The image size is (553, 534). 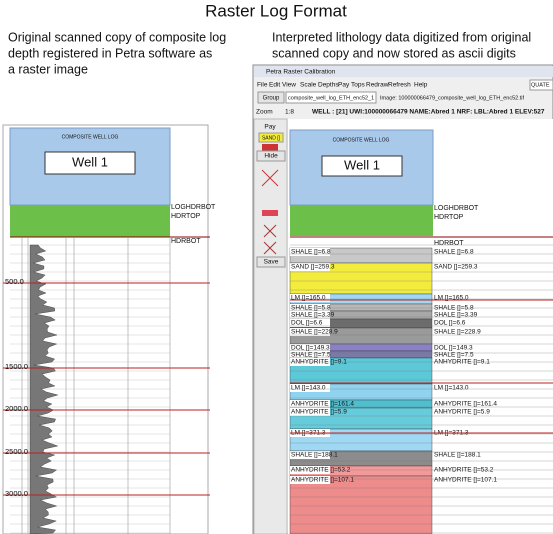 I want to click on depth-label: 1500.0, so click(x=16, y=366).